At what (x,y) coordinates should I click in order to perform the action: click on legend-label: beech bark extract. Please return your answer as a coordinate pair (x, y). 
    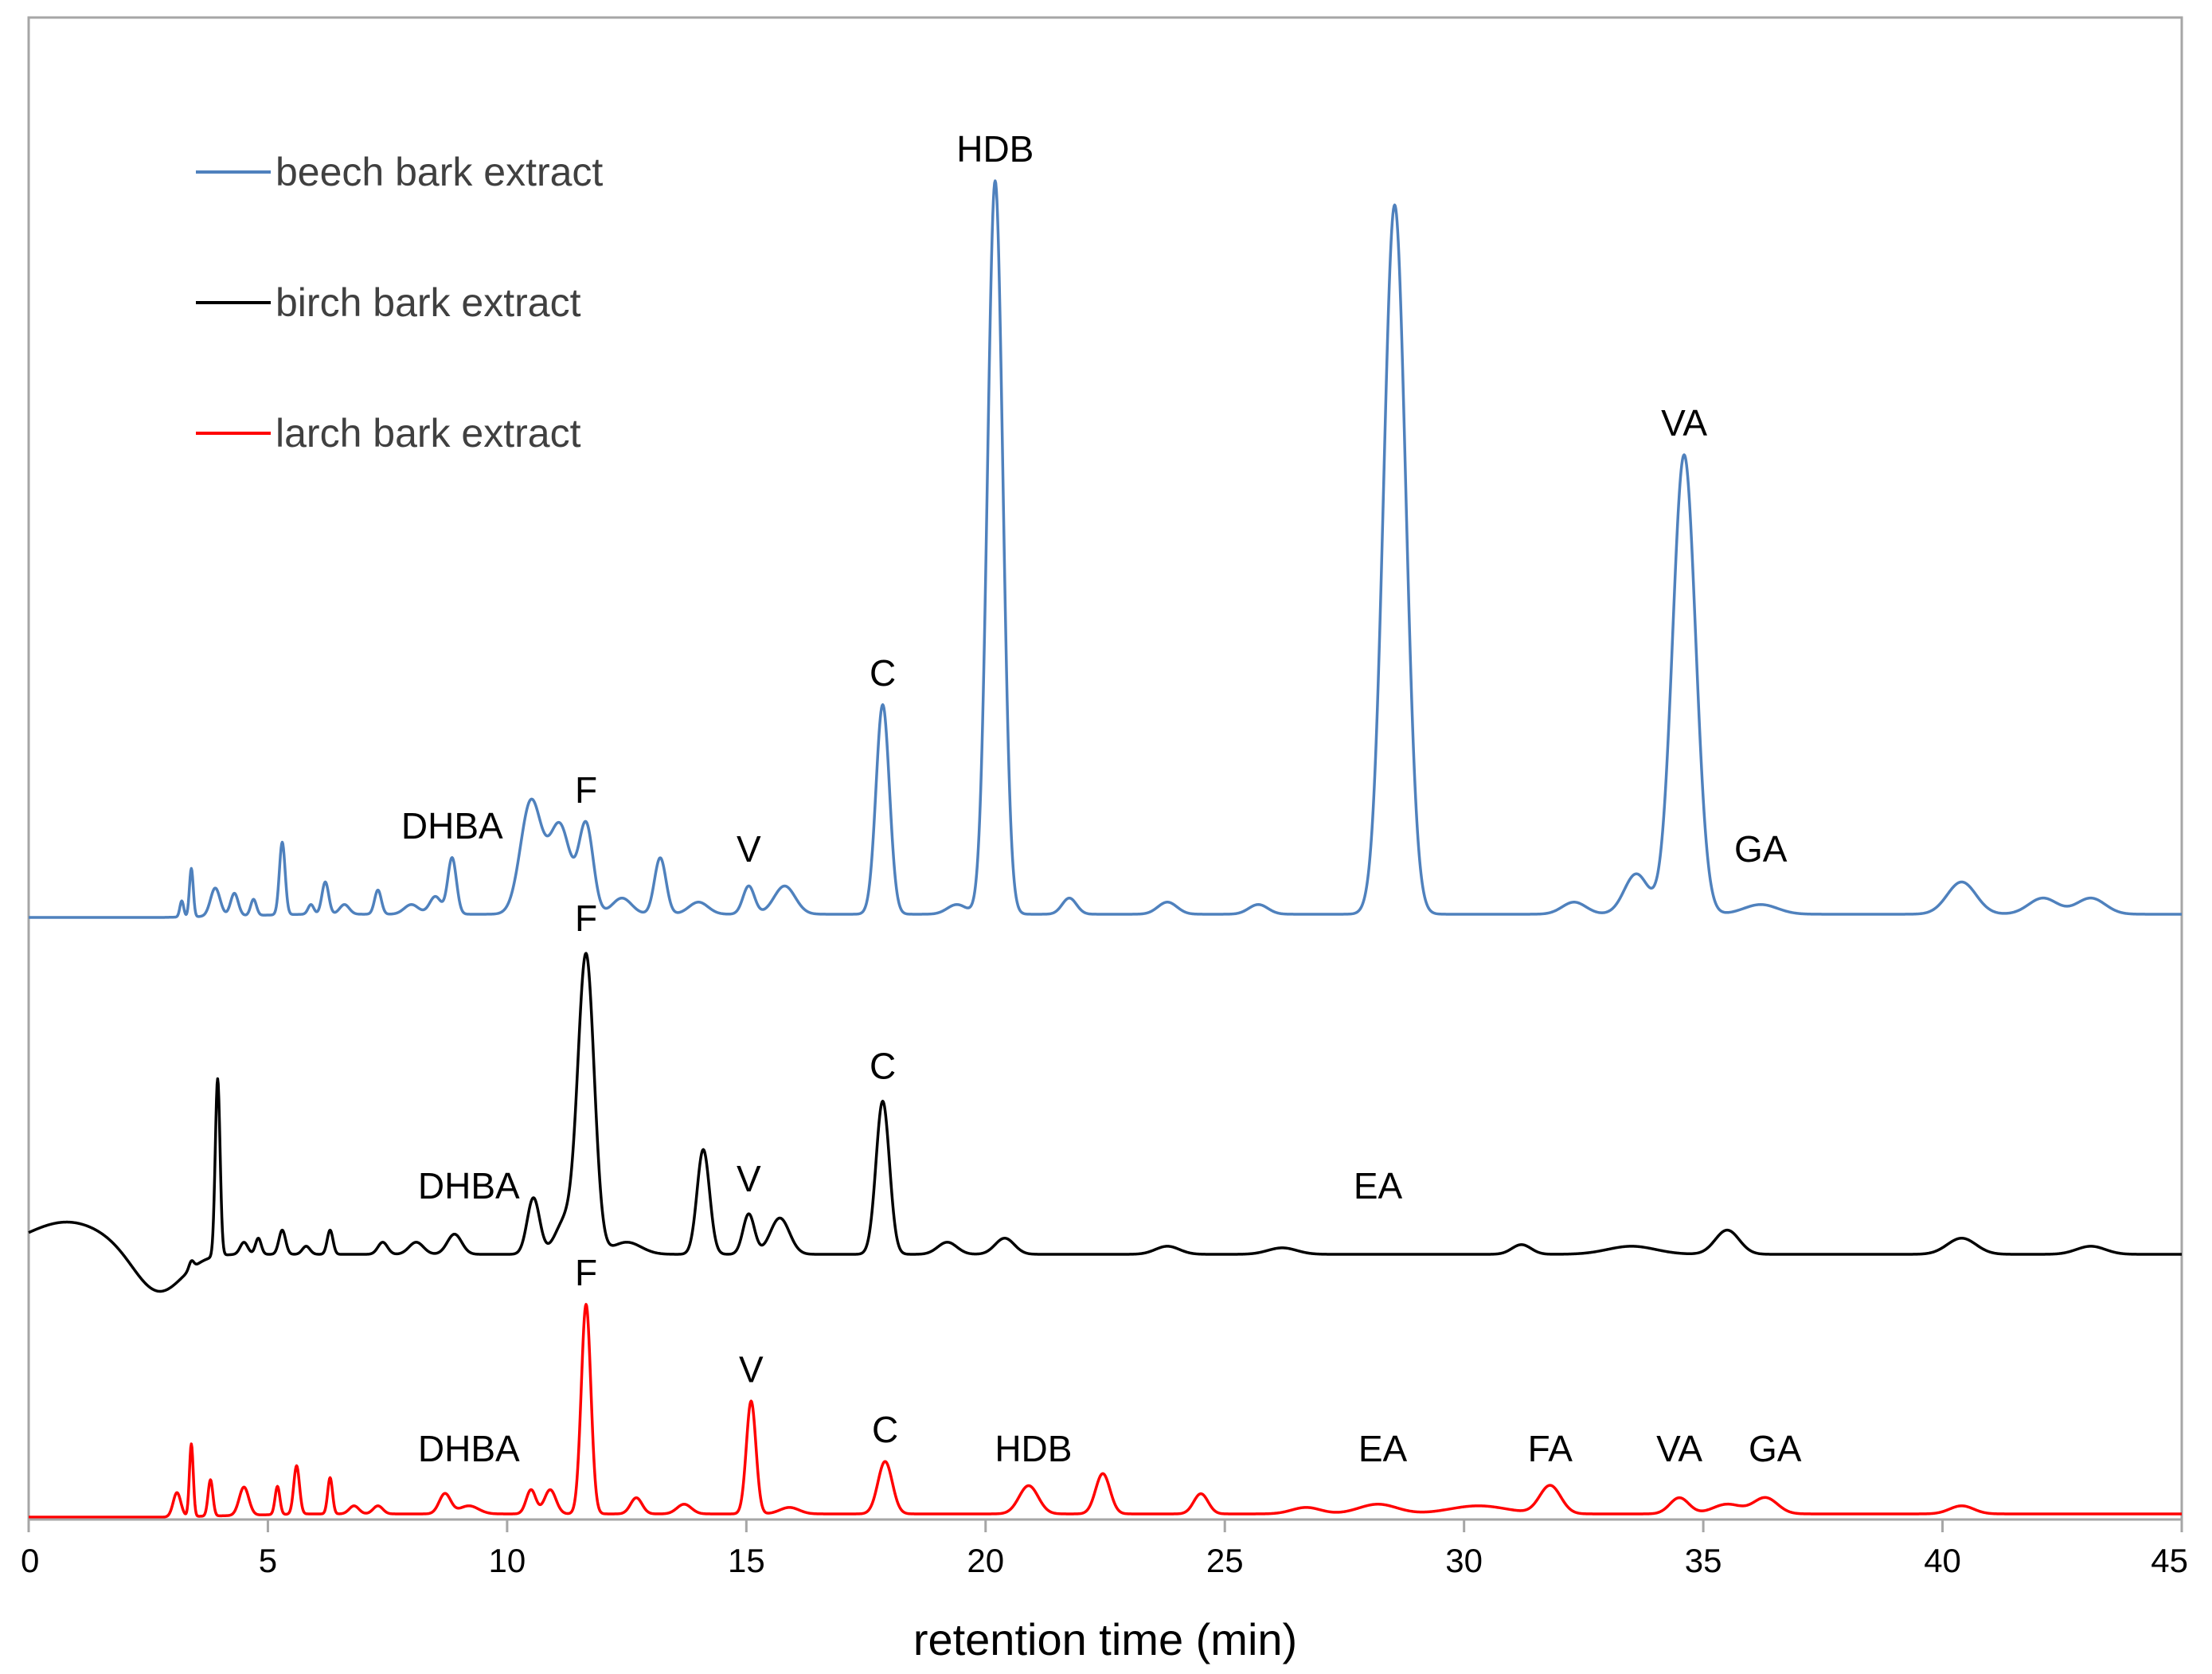
    Looking at the image, I should click on (439, 172).